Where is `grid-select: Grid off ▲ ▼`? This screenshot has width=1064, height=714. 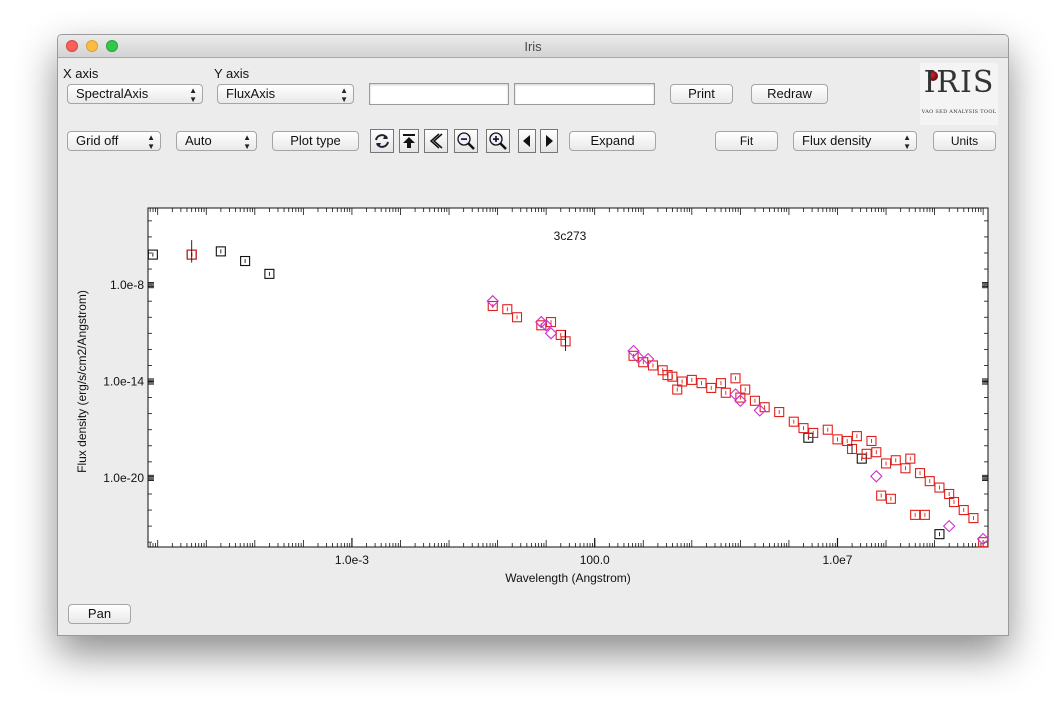
grid-select: Grid off ▲ ▼ is located at coordinates (114, 141).